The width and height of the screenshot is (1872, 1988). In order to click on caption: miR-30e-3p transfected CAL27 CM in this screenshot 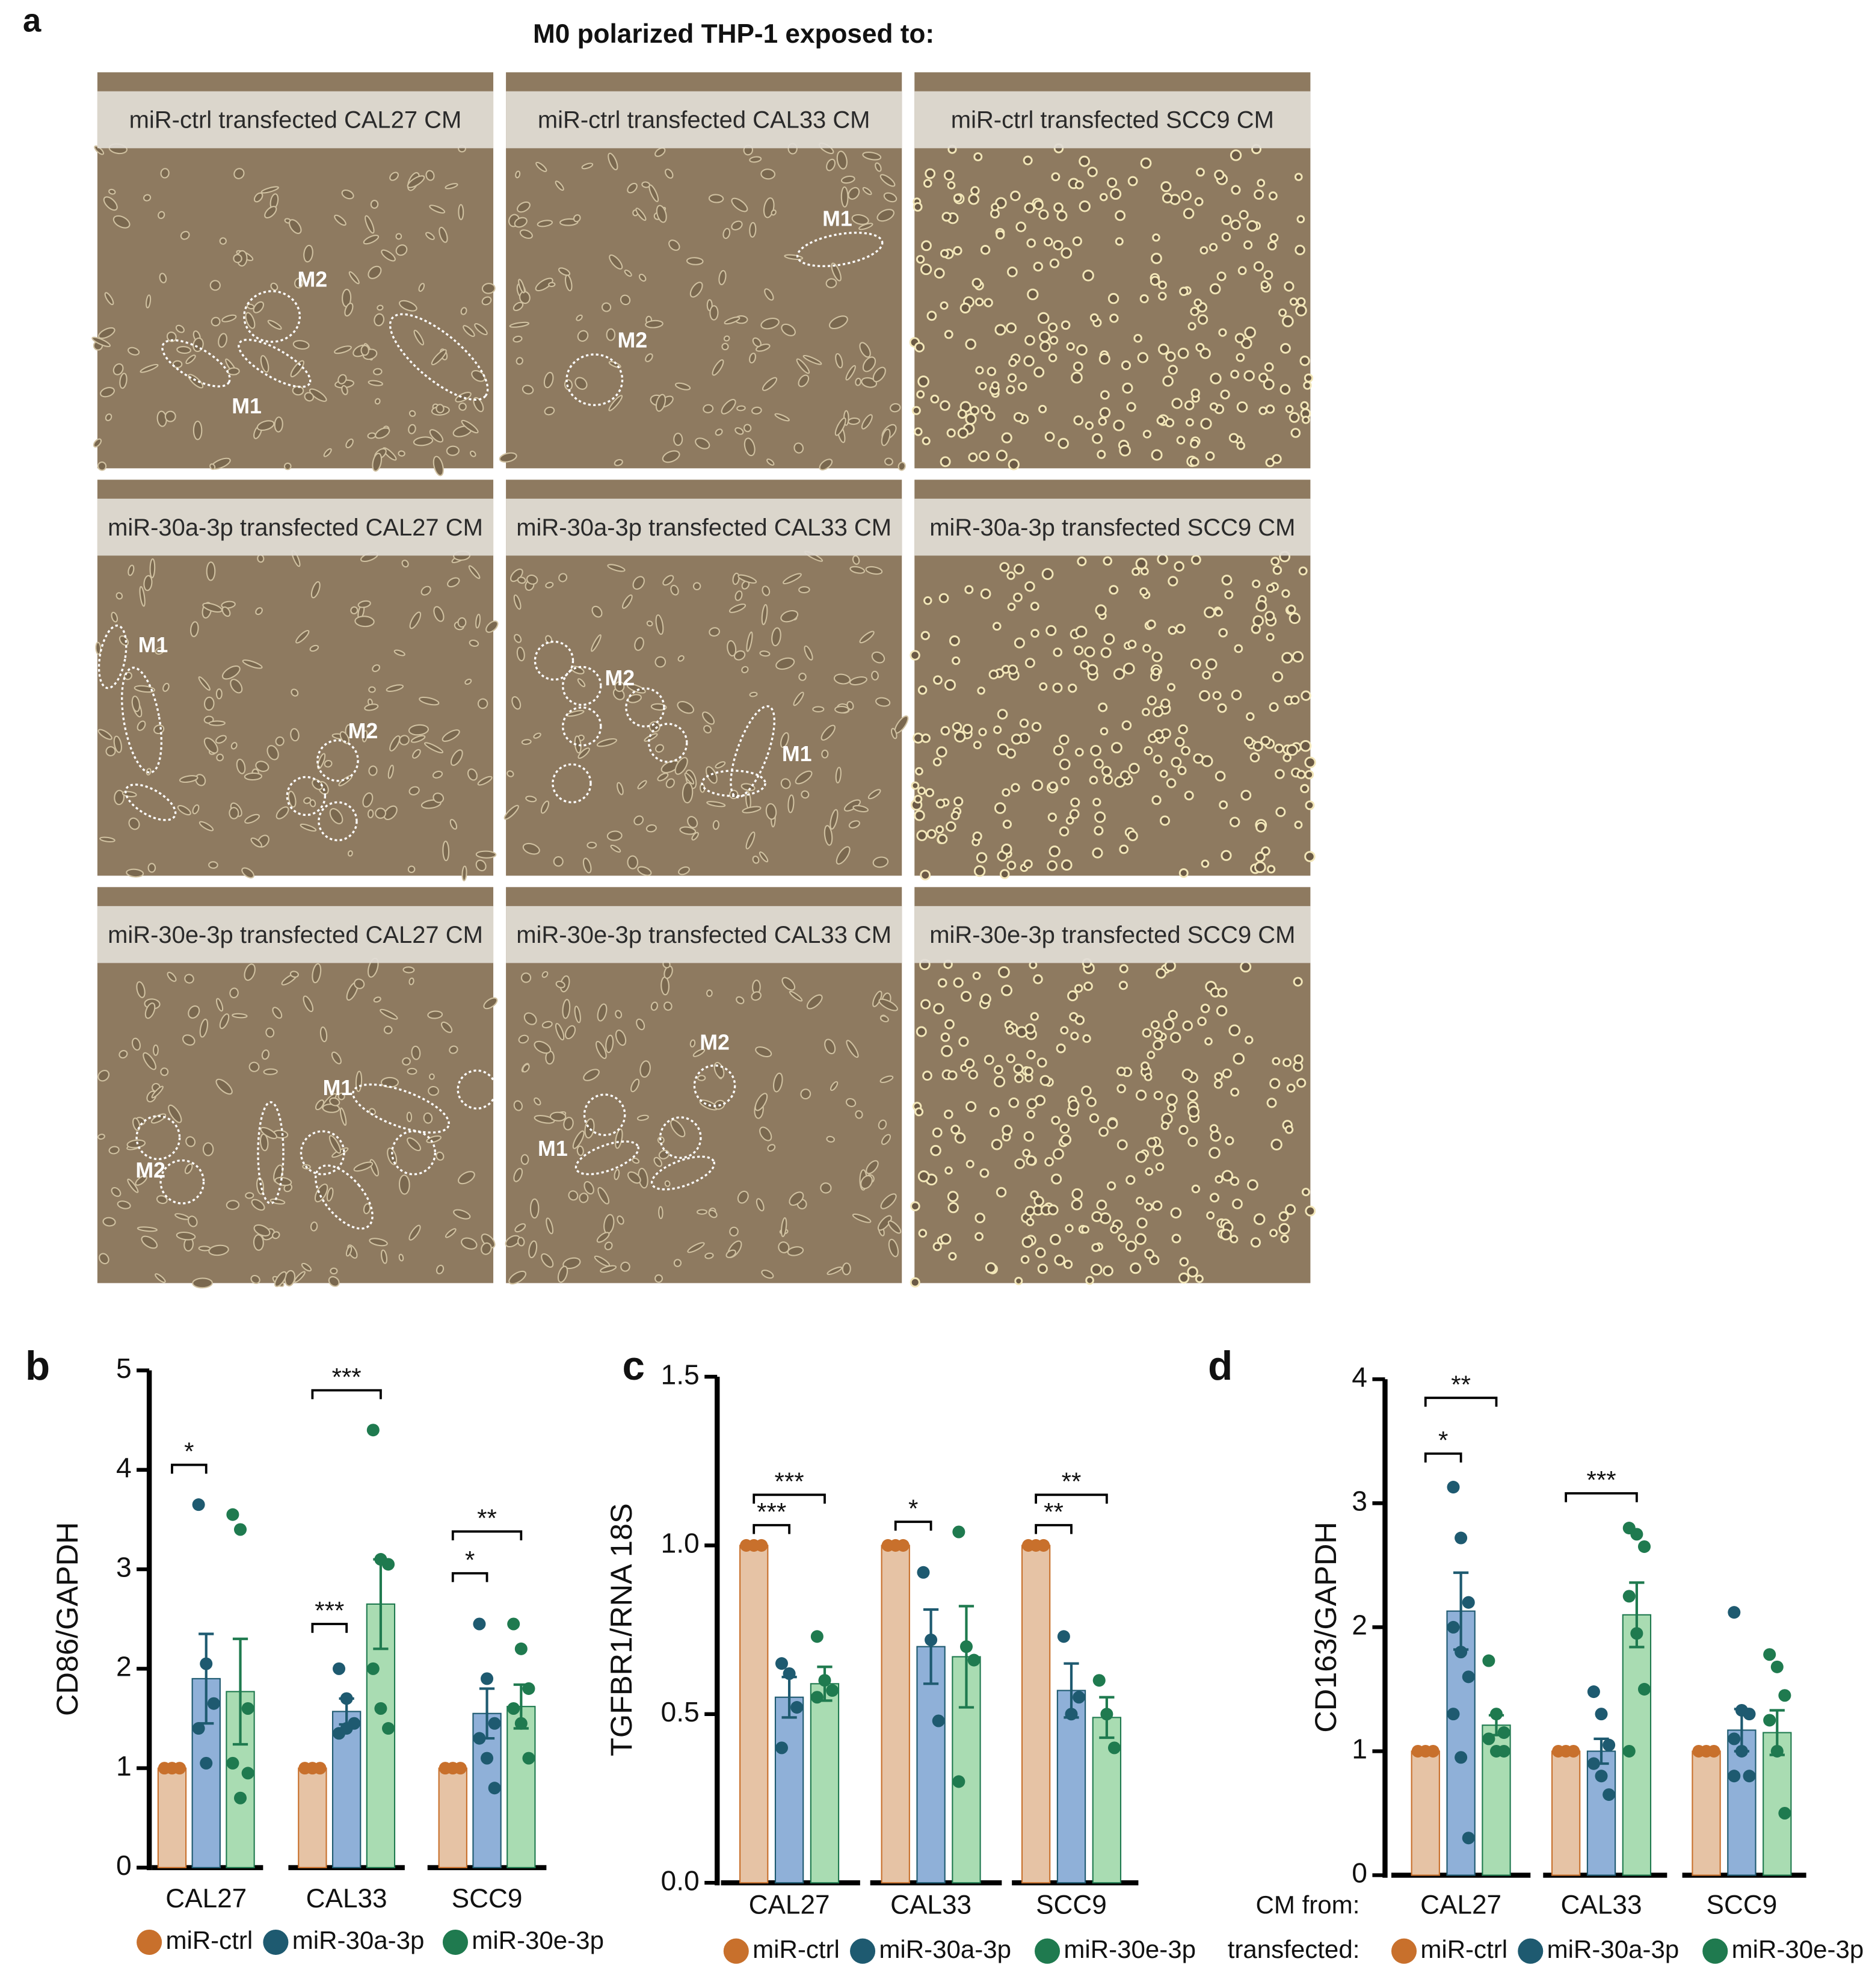, I will do `click(295, 935)`.